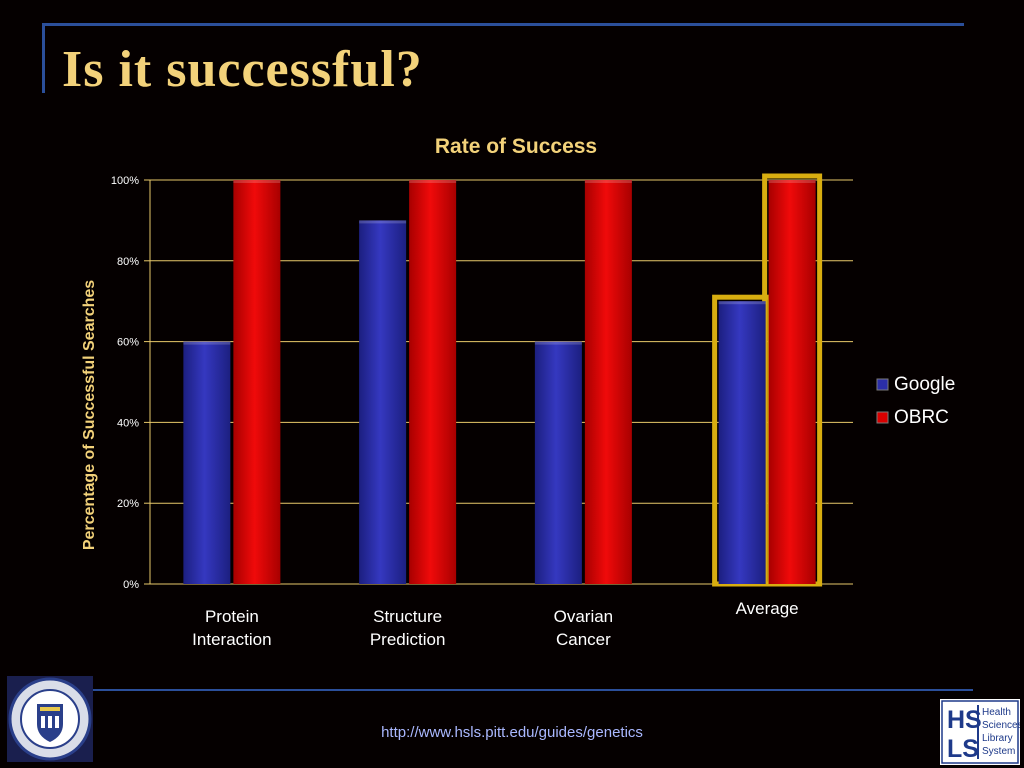  Describe the element at coordinates (43, 58) in the screenshot. I see `left-rule` at that location.